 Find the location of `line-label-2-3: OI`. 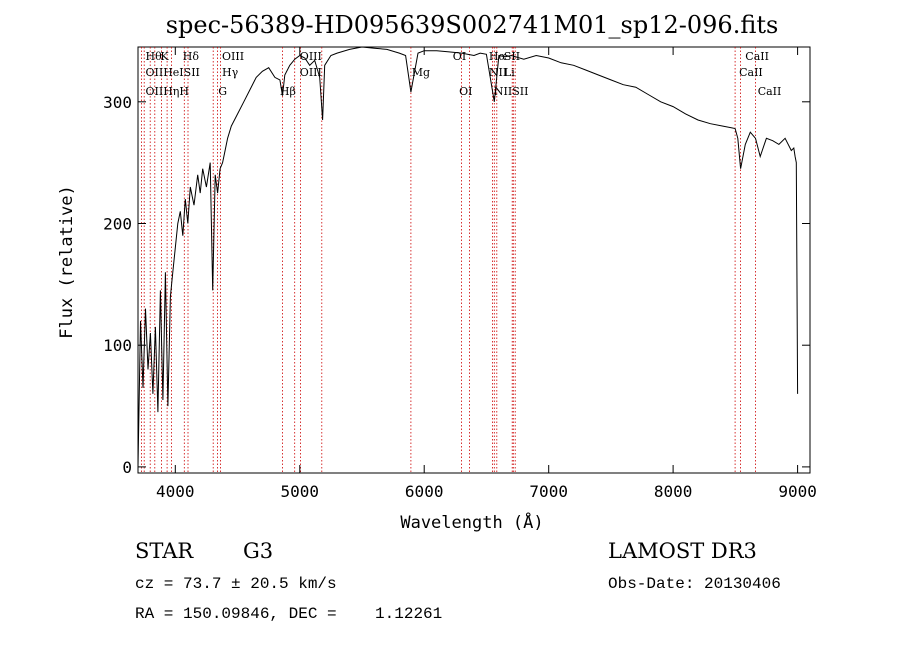

line-label-2-3: OI is located at coordinates (465, 91).